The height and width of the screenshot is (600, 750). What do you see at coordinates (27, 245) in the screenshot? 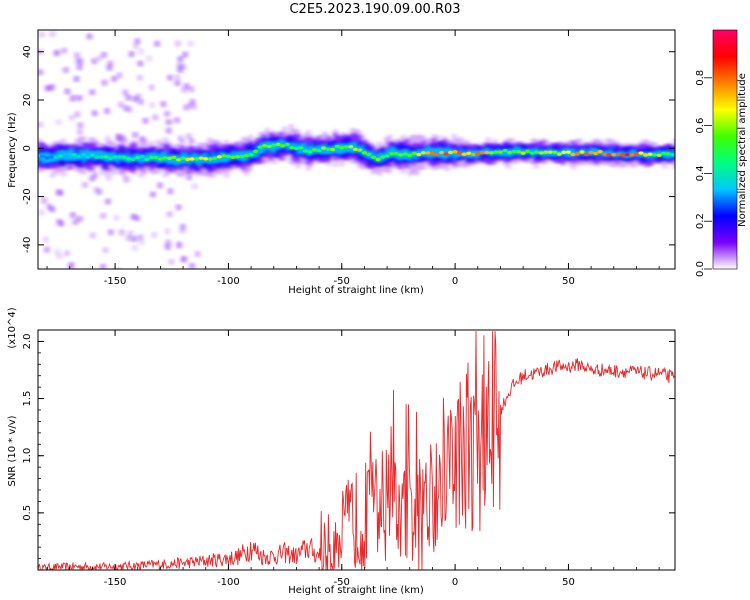
I see `y-tick-label: -40` at bounding box center [27, 245].